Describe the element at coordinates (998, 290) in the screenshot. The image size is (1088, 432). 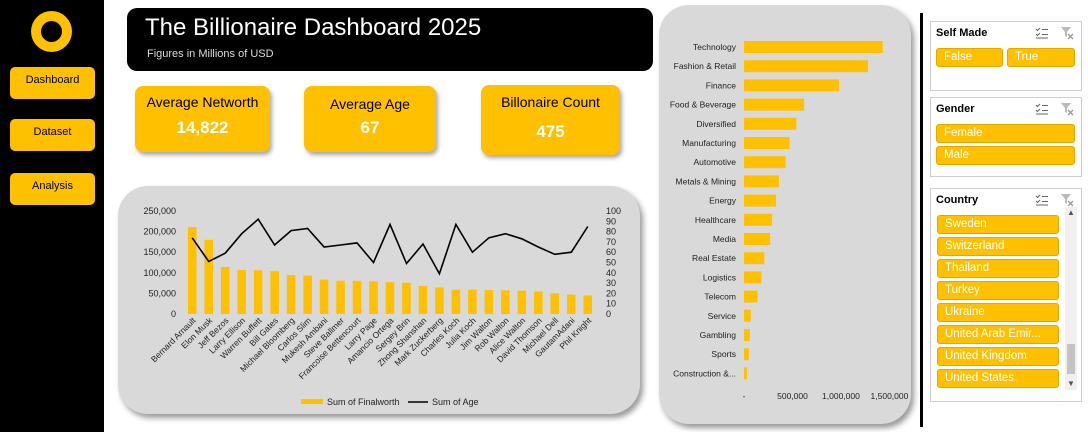
I see `country-option: Turkey` at that location.